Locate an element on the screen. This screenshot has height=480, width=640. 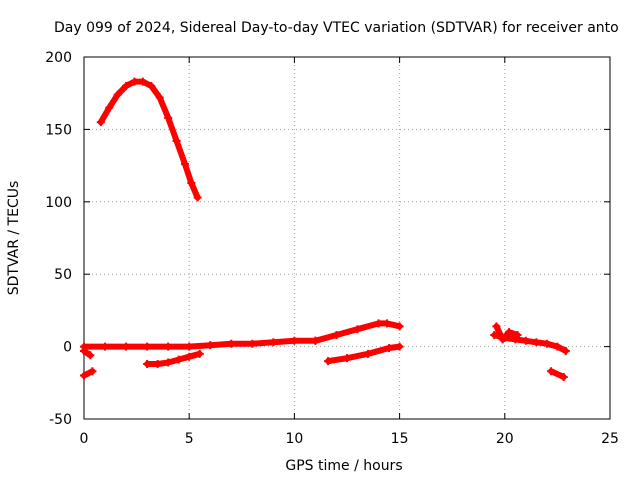
series-arc-high-peak is located at coordinates (149, 139).